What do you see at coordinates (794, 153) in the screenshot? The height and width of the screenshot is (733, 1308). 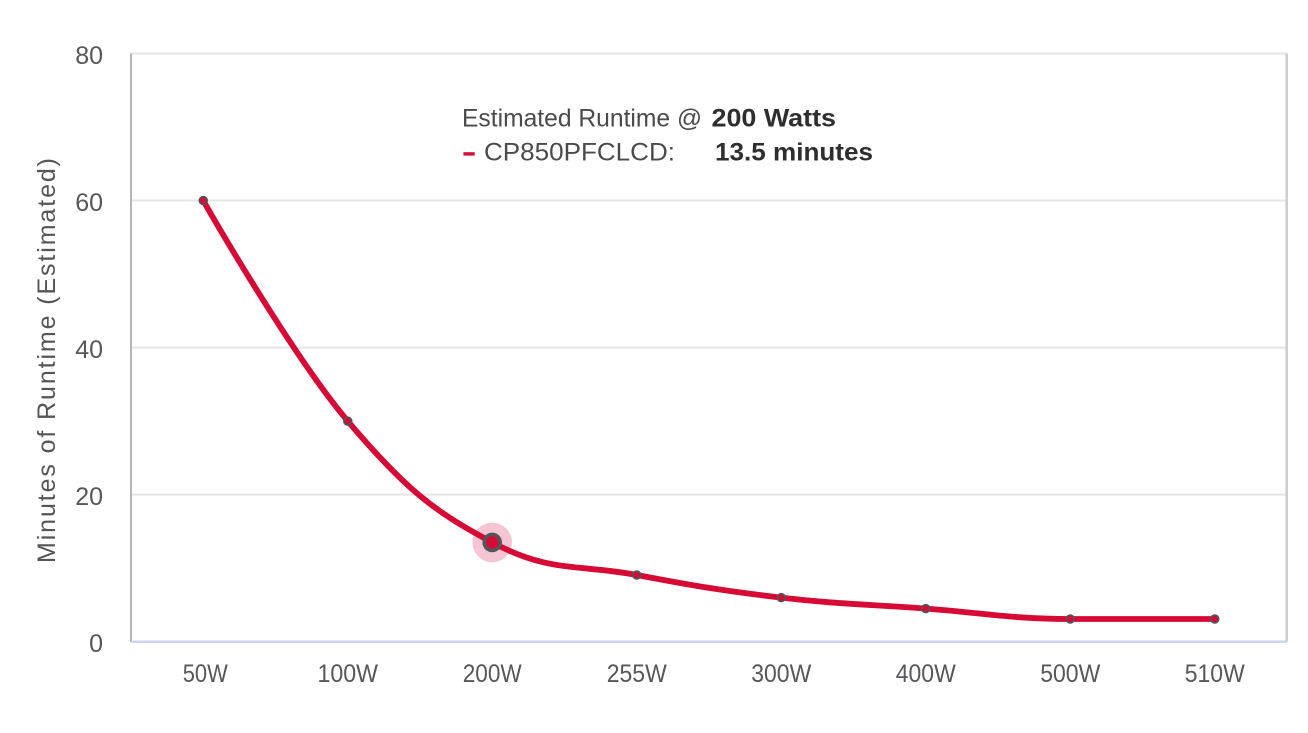 I see `svg-text: 13.5 minutes` at bounding box center [794, 153].